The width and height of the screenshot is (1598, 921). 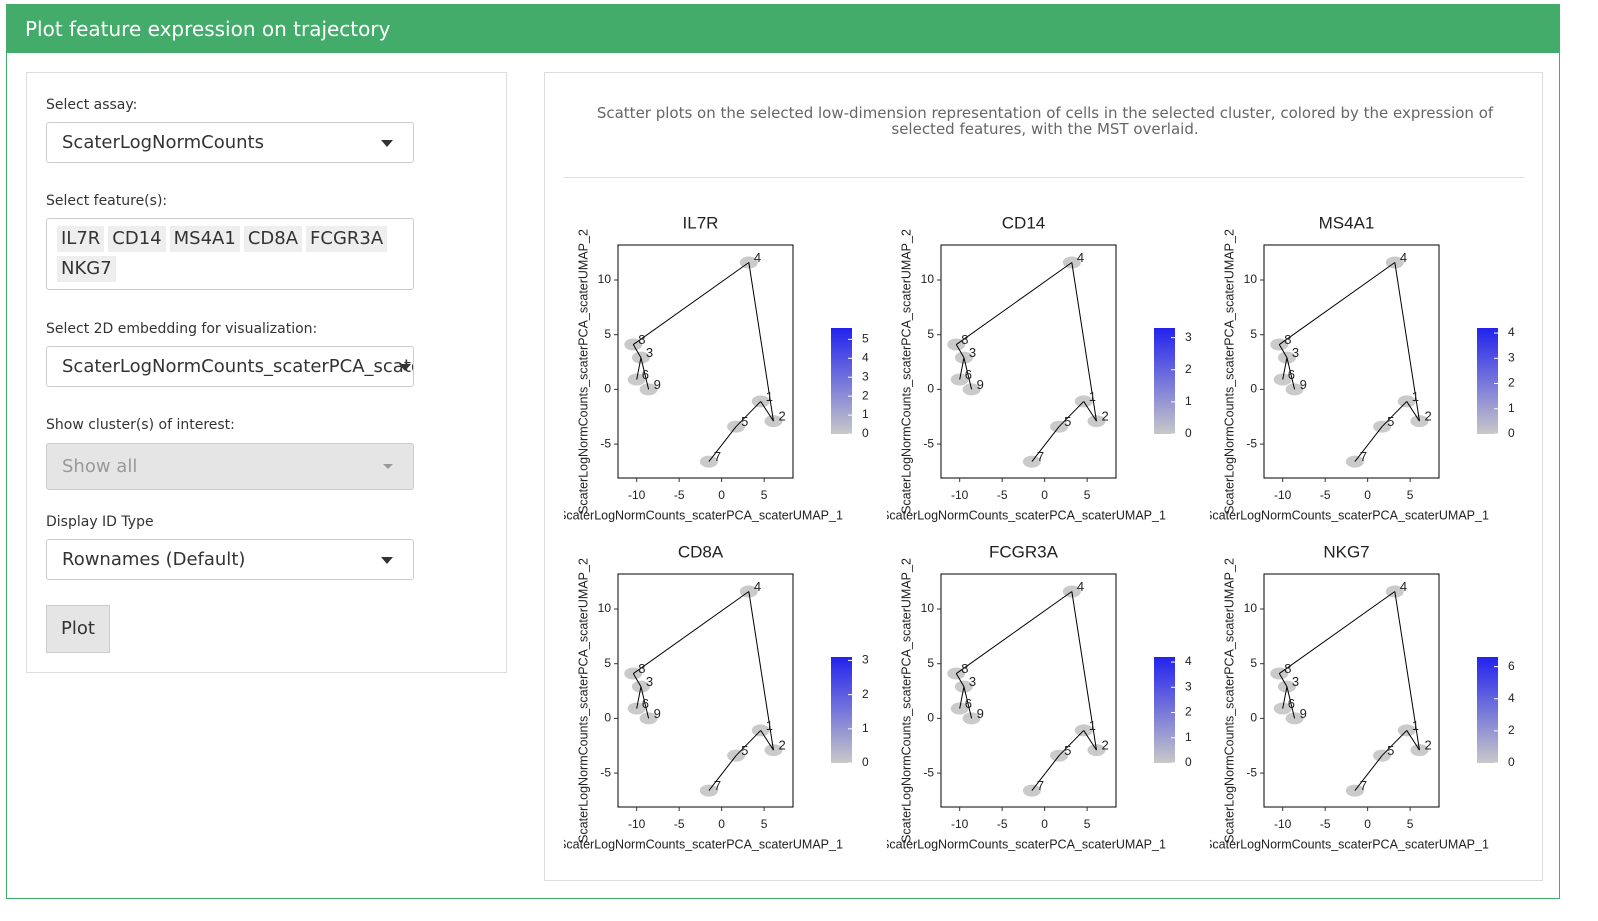 What do you see at coordinates (1295, 681) in the screenshot?
I see `cluster-label: 3` at bounding box center [1295, 681].